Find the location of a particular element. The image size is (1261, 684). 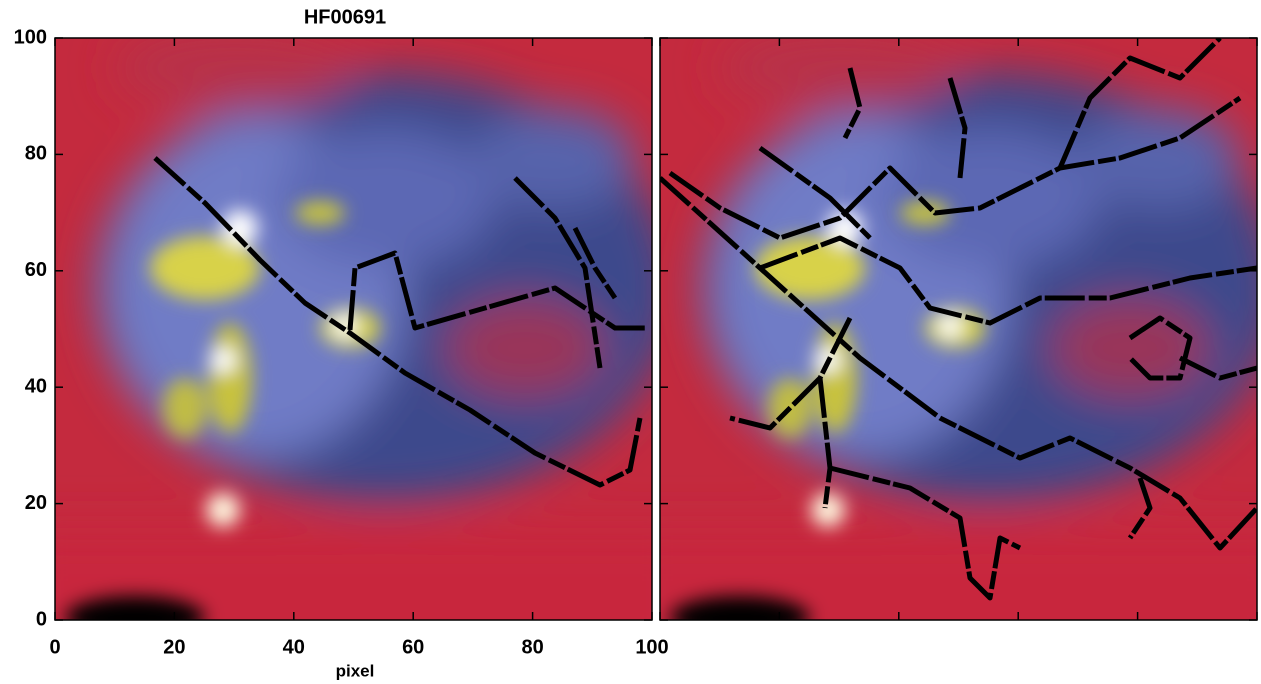

y-tick-label: 100 is located at coordinates (30, 37).